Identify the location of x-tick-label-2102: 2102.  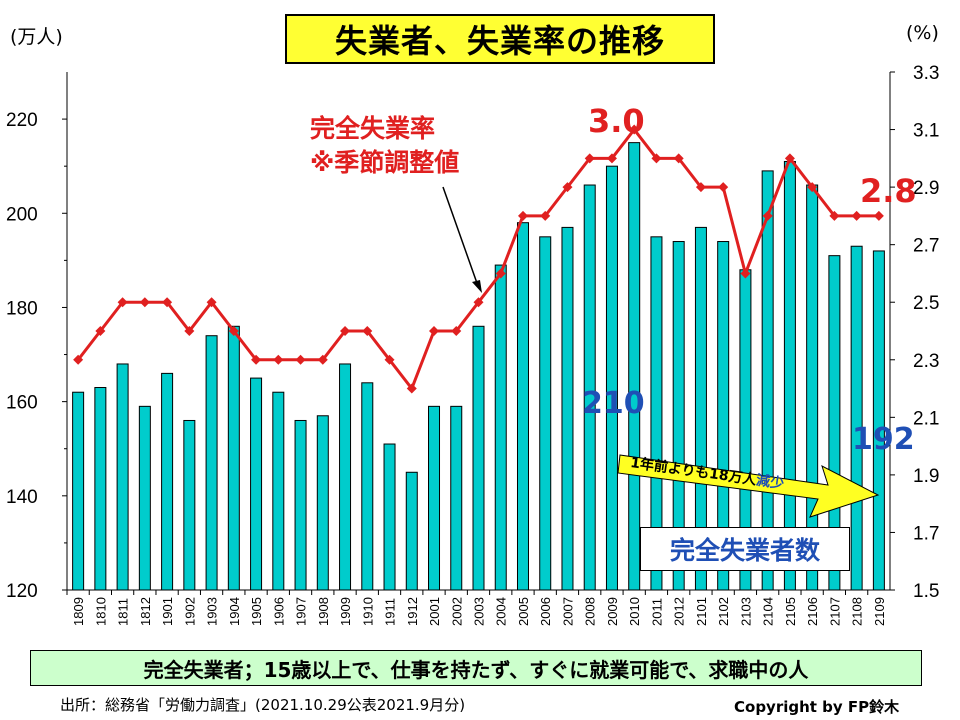
(723, 611).